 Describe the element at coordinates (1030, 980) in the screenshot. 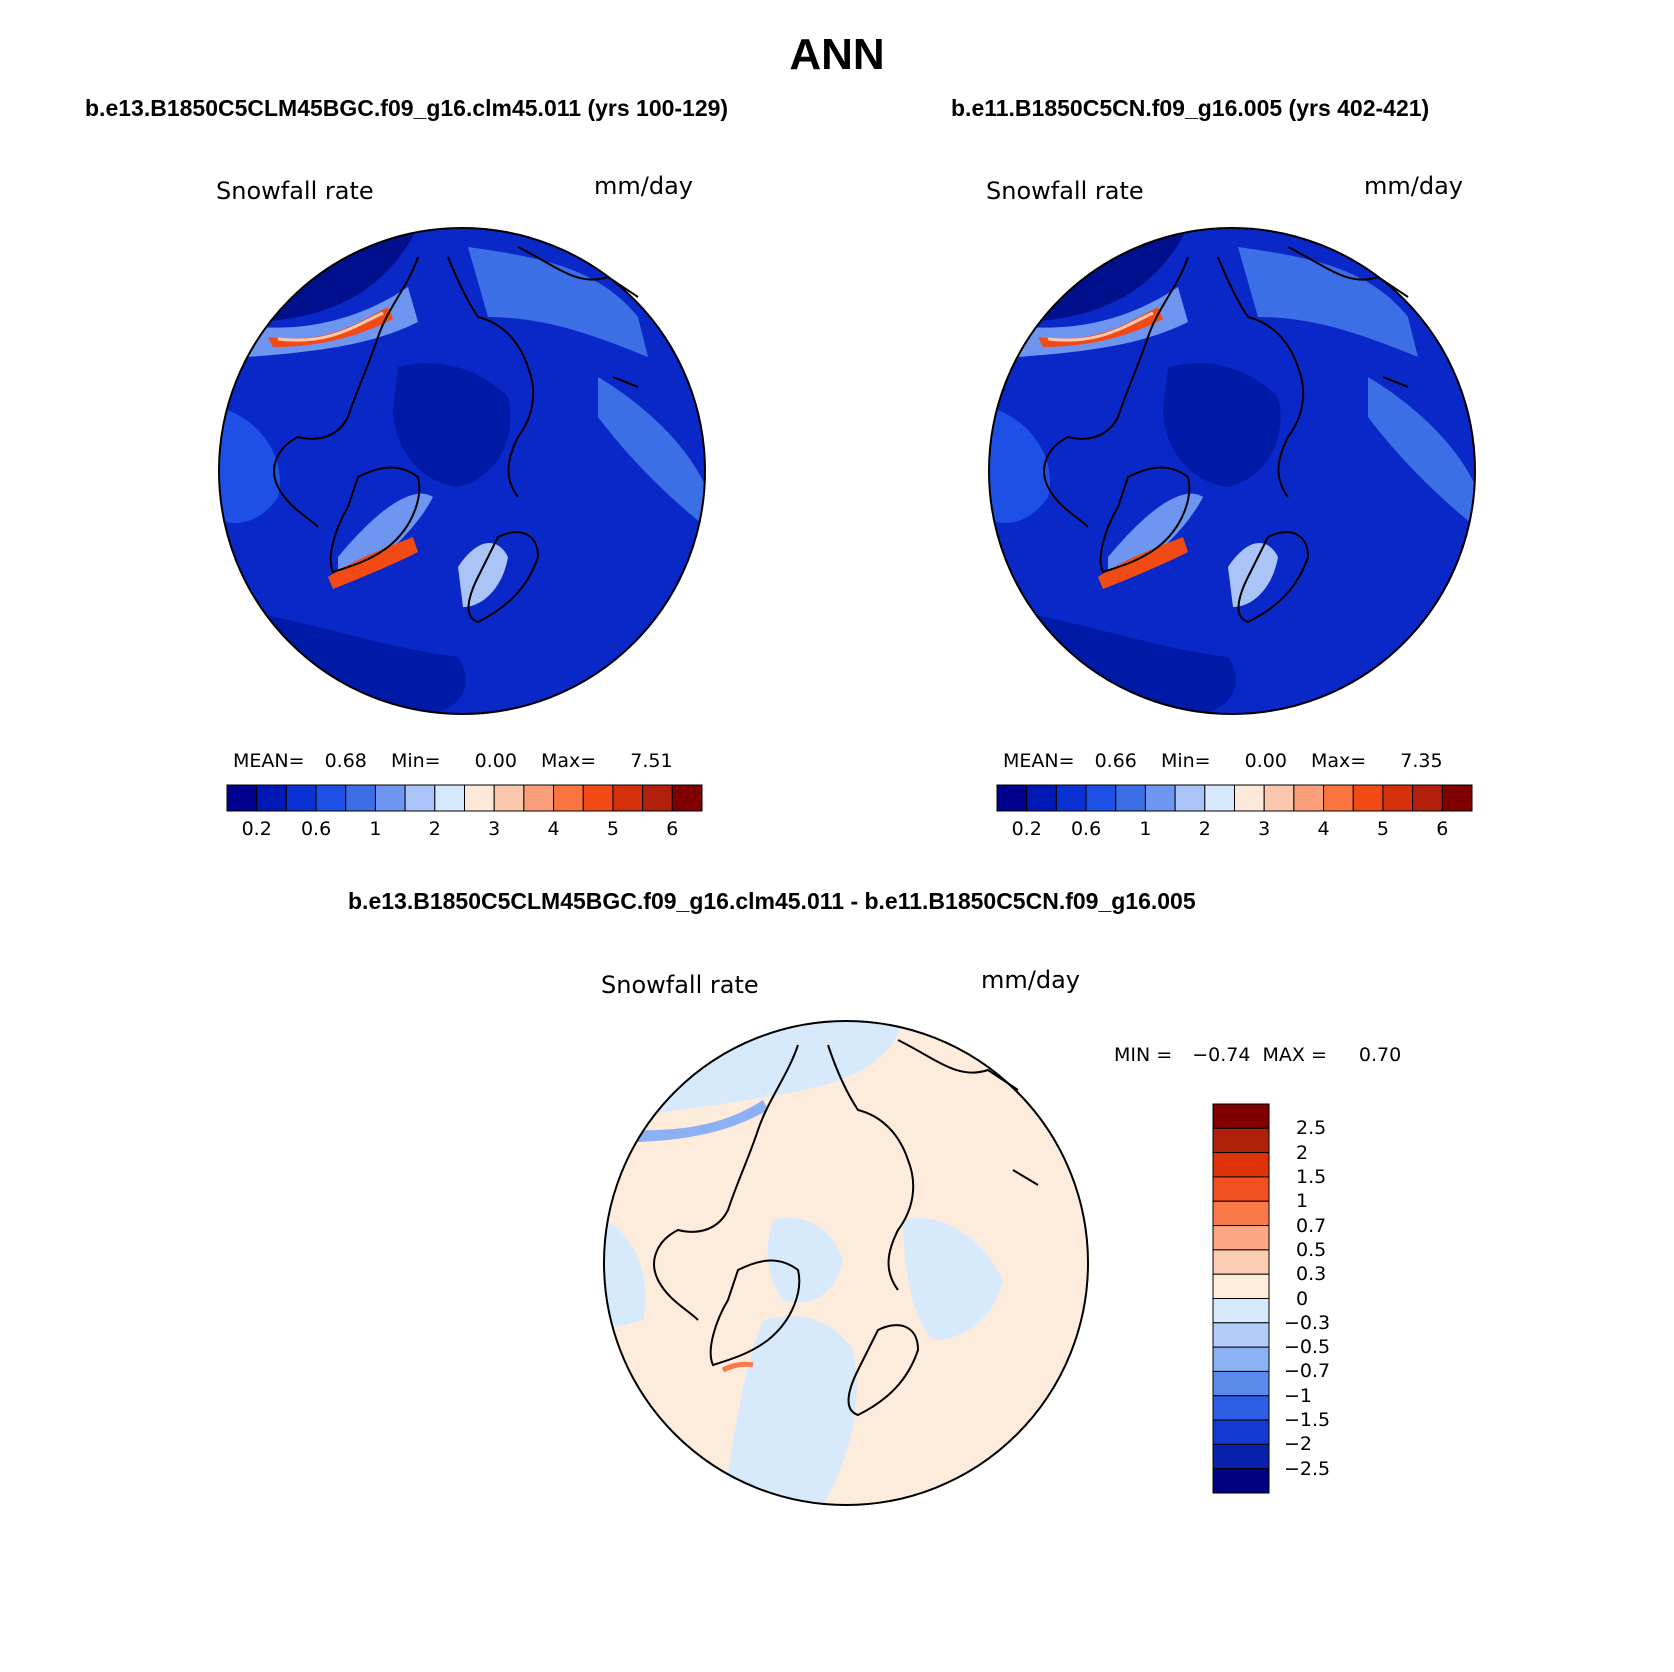

I see `difference-units-label: mm/day` at that location.